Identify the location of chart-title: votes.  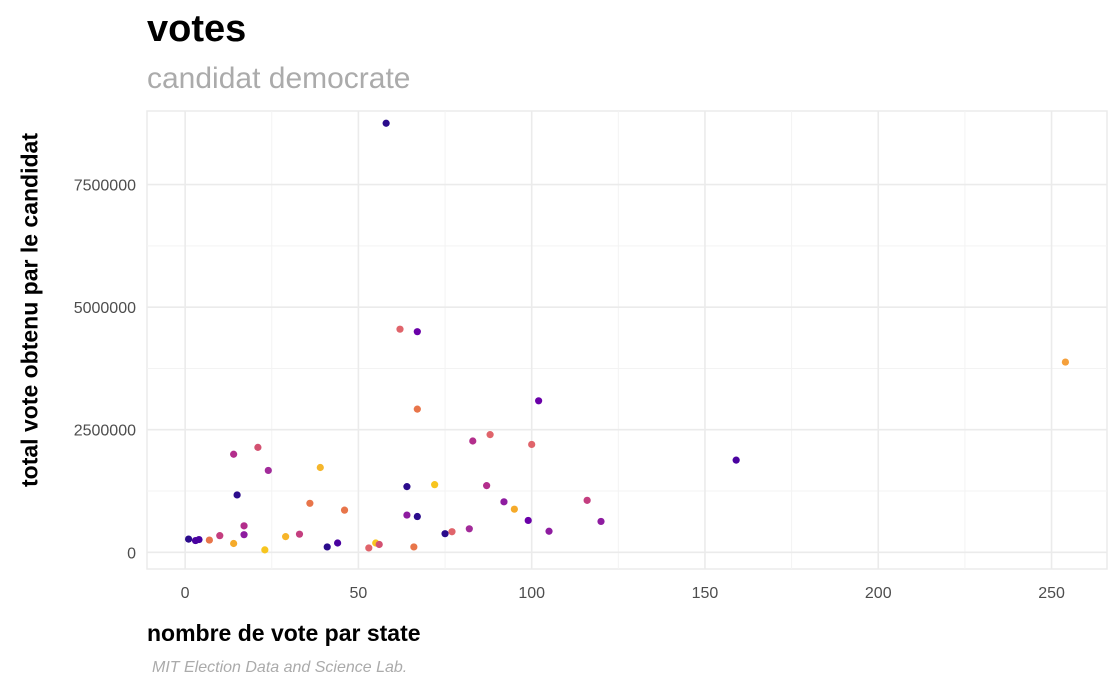
(197, 29).